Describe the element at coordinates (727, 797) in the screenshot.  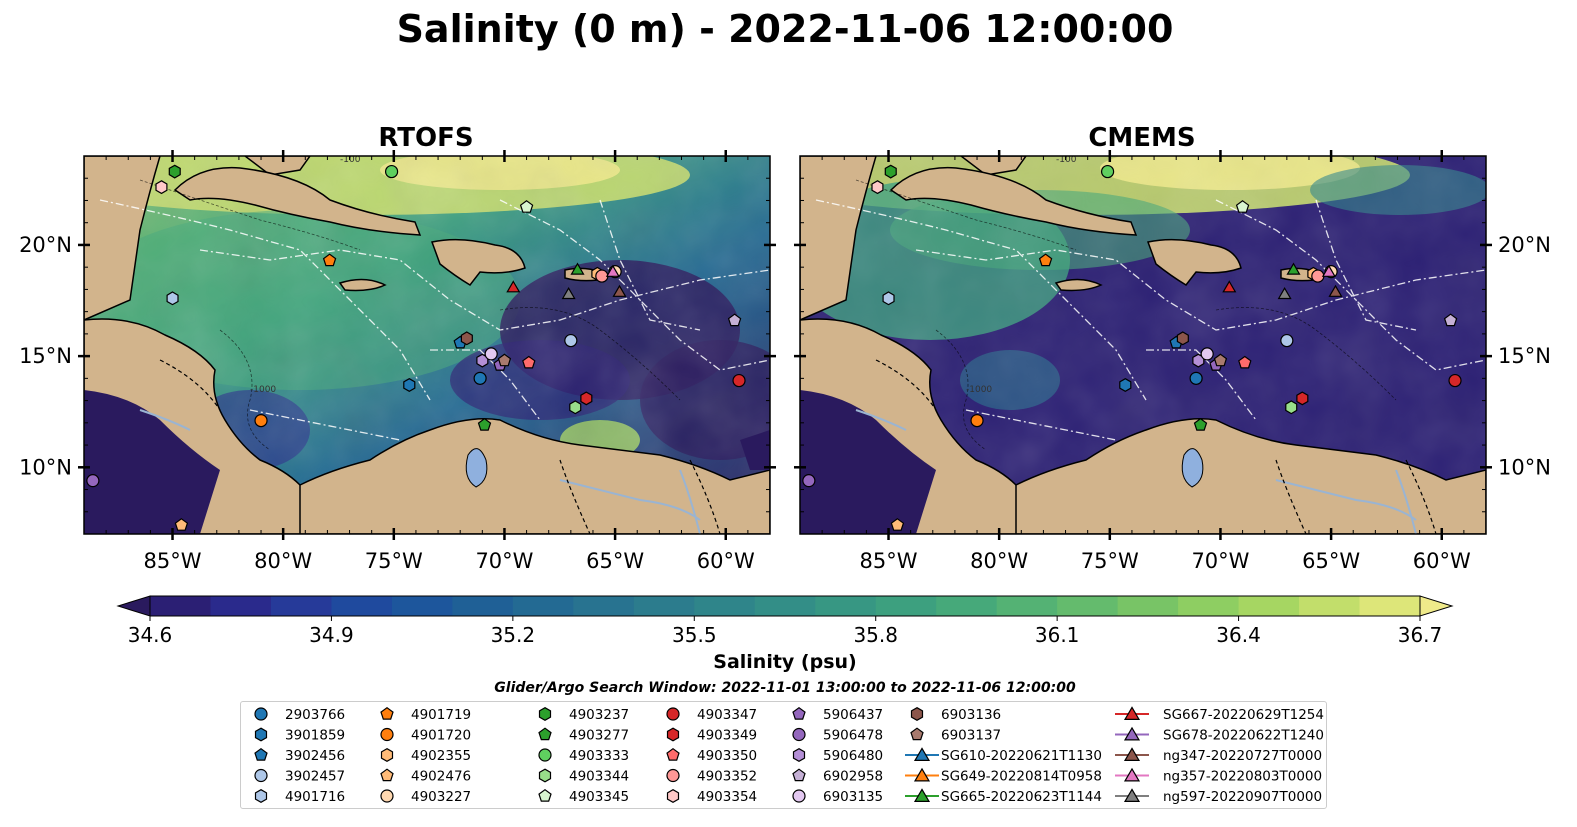
I see `legend-label: 4903354` at that location.